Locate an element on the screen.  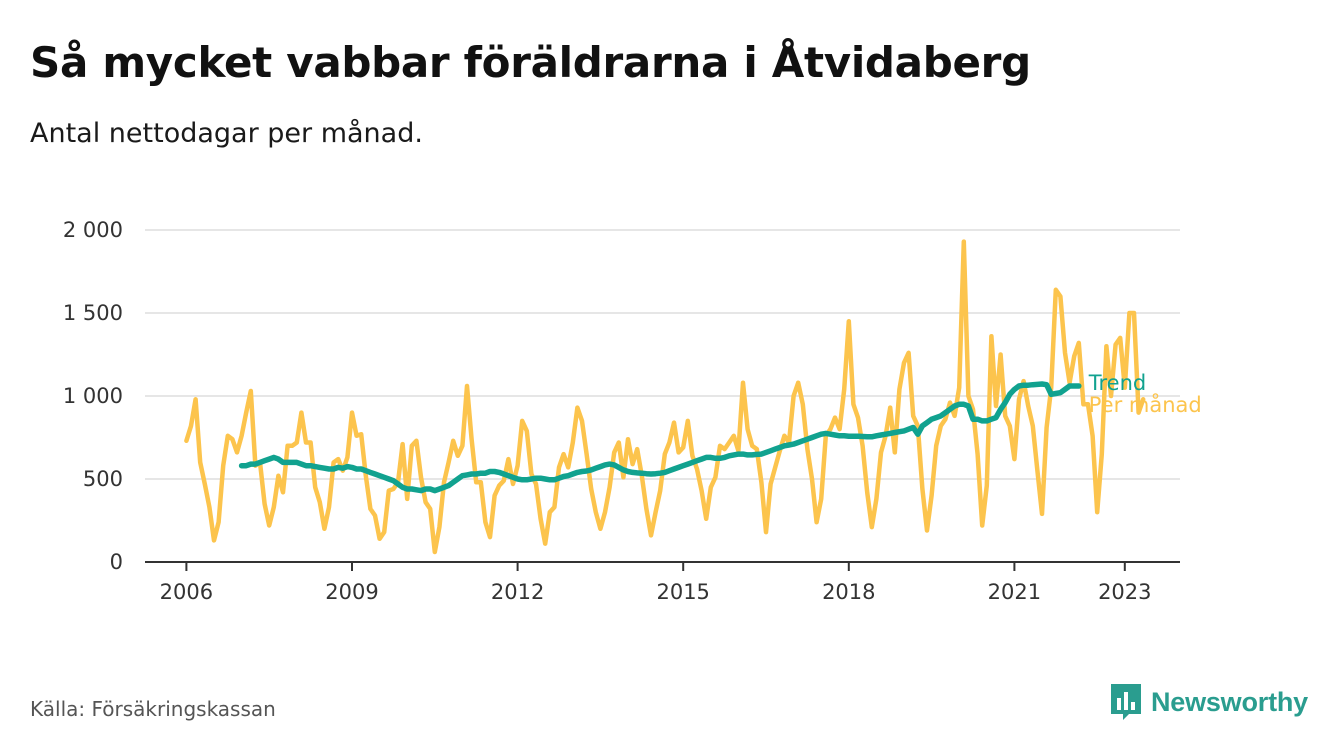
y-axis: 0 500 1 000 1 500 2 000 is located at coordinates (93, 396).